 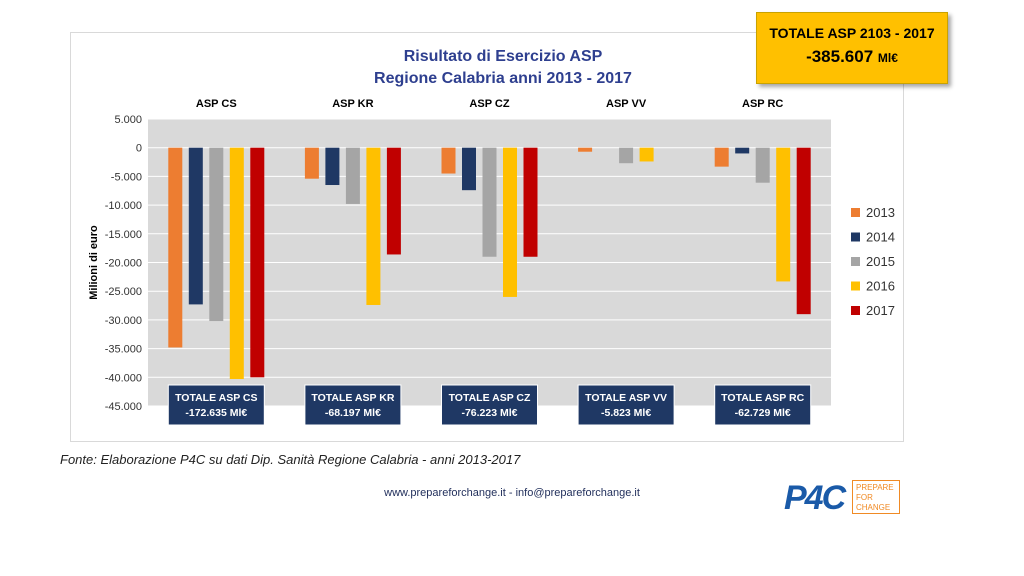 I want to click on bar-2013-asp-cz, so click(x=448, y=160).